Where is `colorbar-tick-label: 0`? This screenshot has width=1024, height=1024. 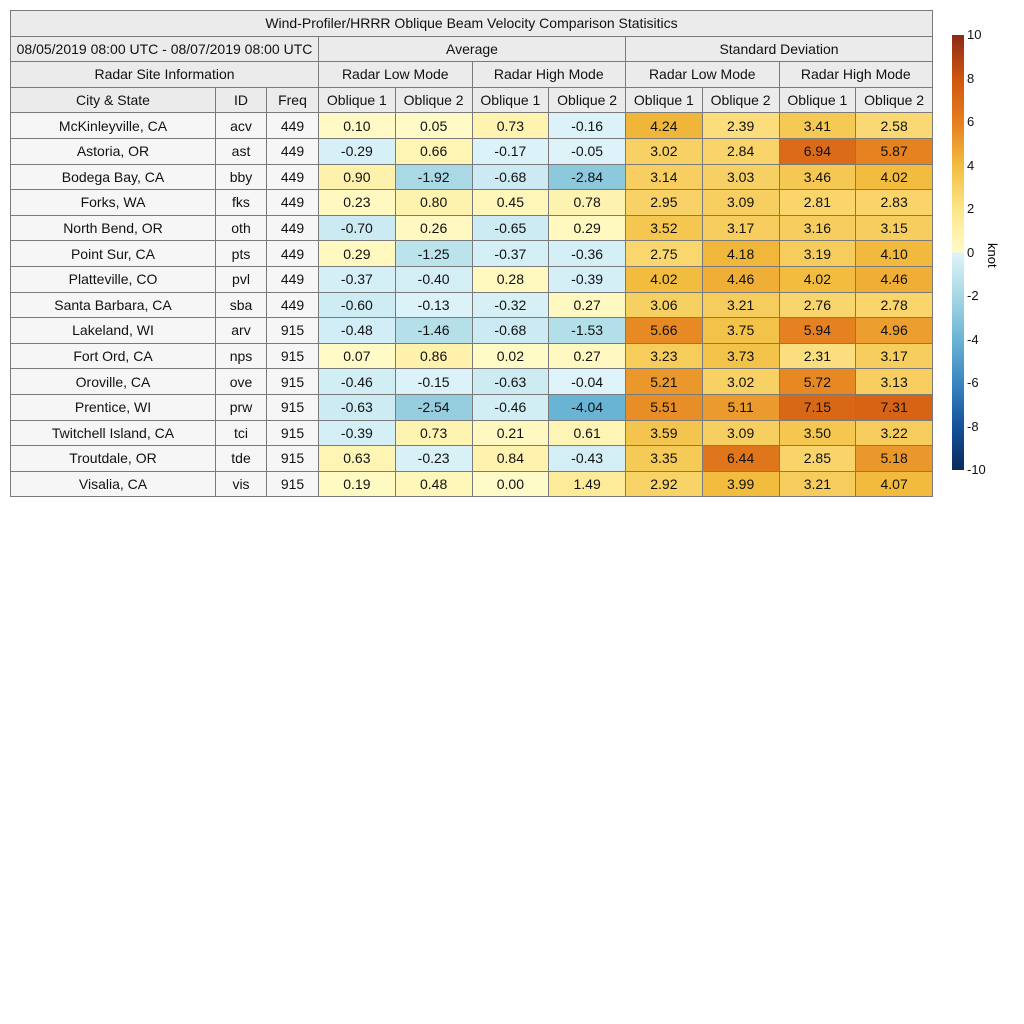 colorbar-tick-label: 0 is located at coordinates (971, 252).